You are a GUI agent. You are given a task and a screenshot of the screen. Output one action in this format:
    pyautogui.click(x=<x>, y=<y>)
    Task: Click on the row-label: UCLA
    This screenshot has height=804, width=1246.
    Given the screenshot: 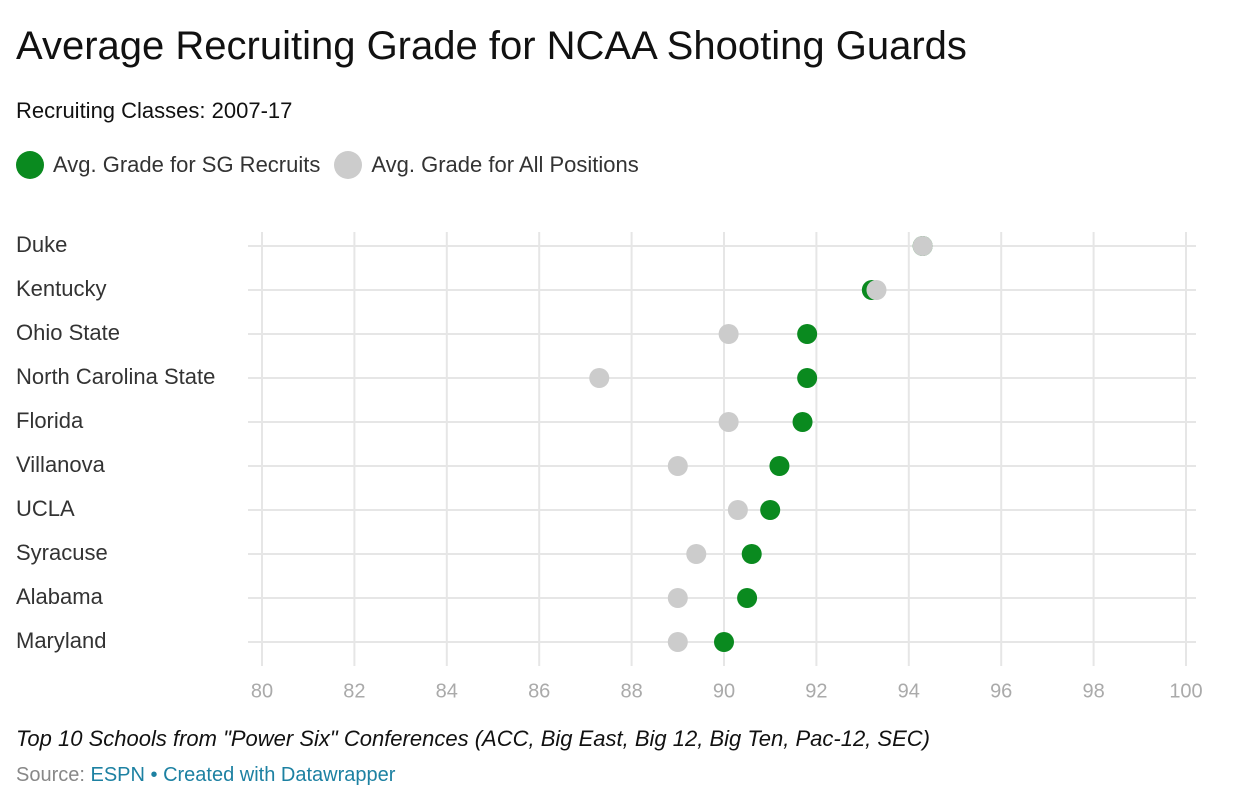 What is the action you would take?
    pyautogui.click(x=45, y=508)
    